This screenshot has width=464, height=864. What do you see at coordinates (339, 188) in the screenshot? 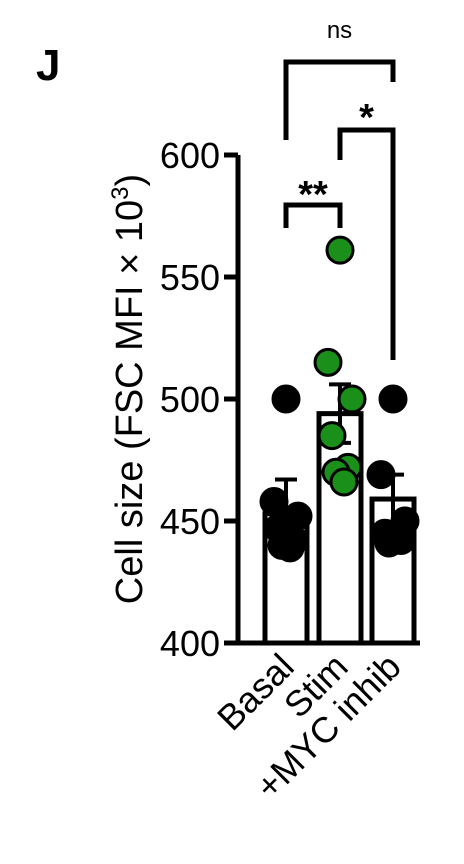
I see `significance-brackets: ***ns` at bounding box center [339, 188].